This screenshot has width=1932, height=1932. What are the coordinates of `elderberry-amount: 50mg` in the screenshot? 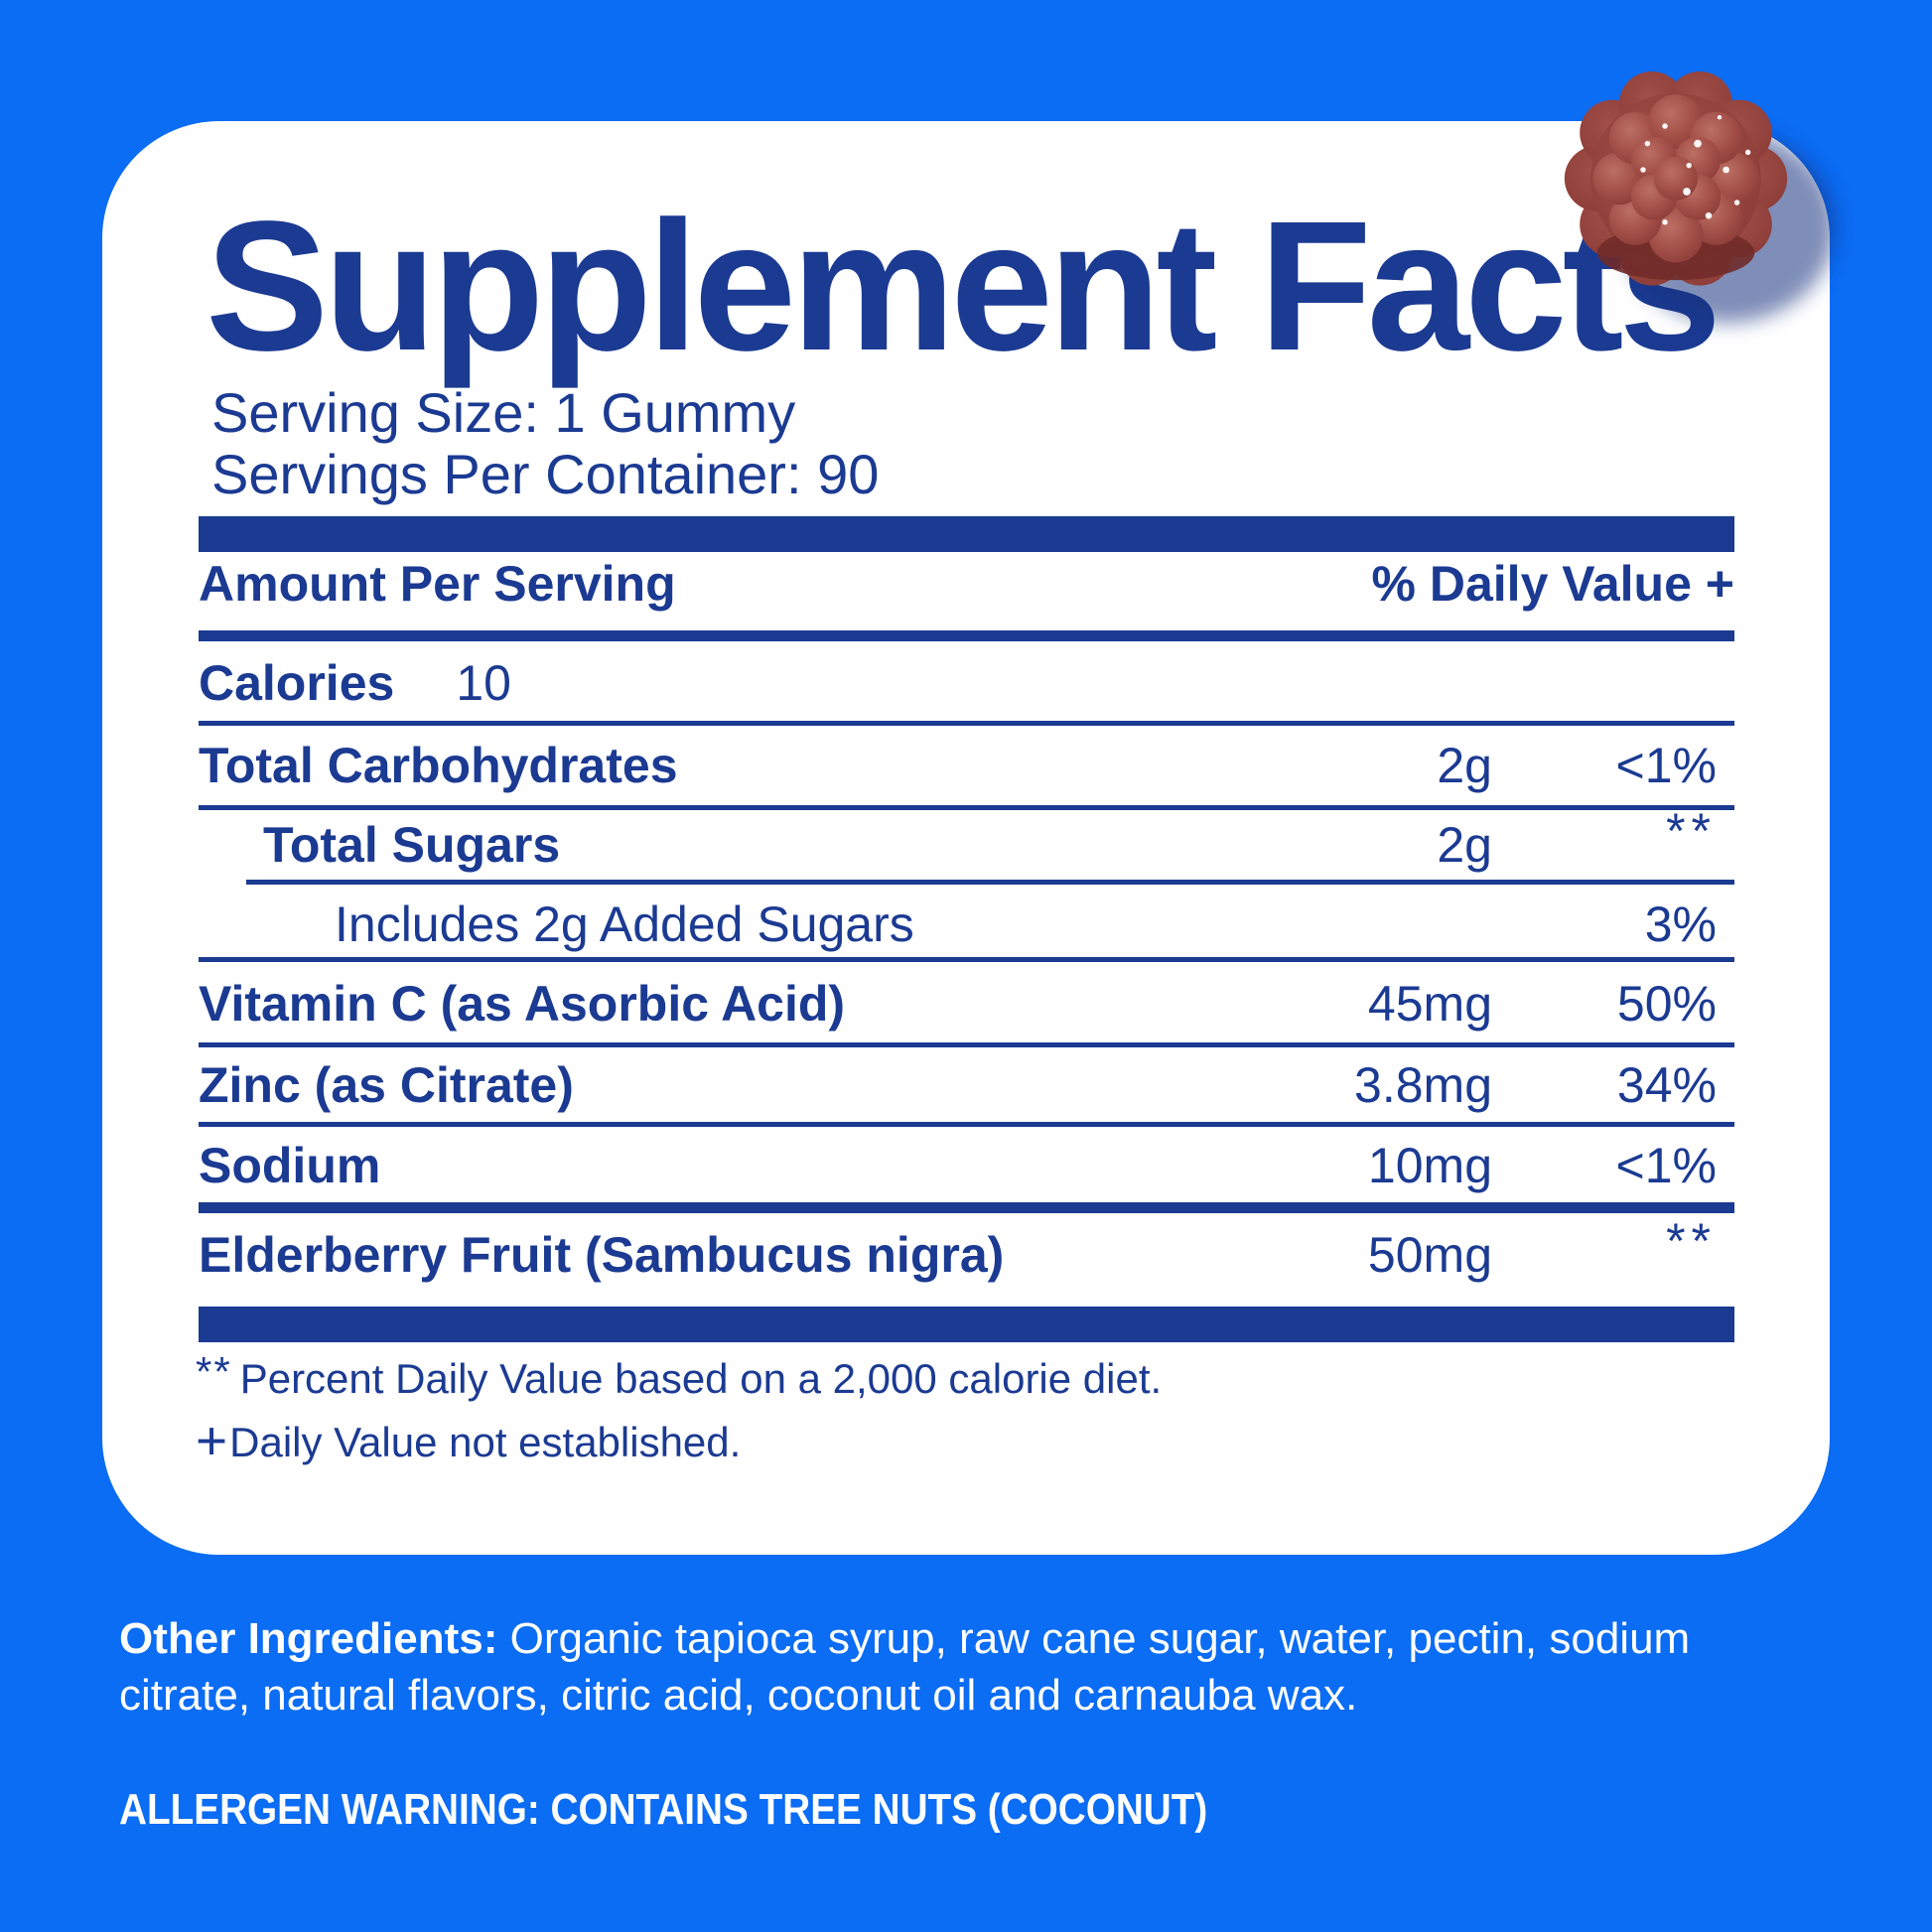 It's located at (1430, 1255).